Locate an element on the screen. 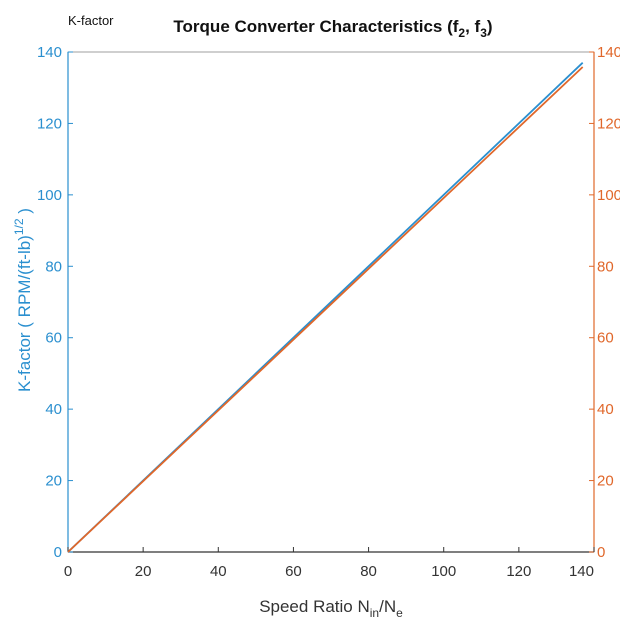 Image resolution: width=620 pixels, height=623 pixels. x-tick-label: 40 is located at coordinates (218, 571).